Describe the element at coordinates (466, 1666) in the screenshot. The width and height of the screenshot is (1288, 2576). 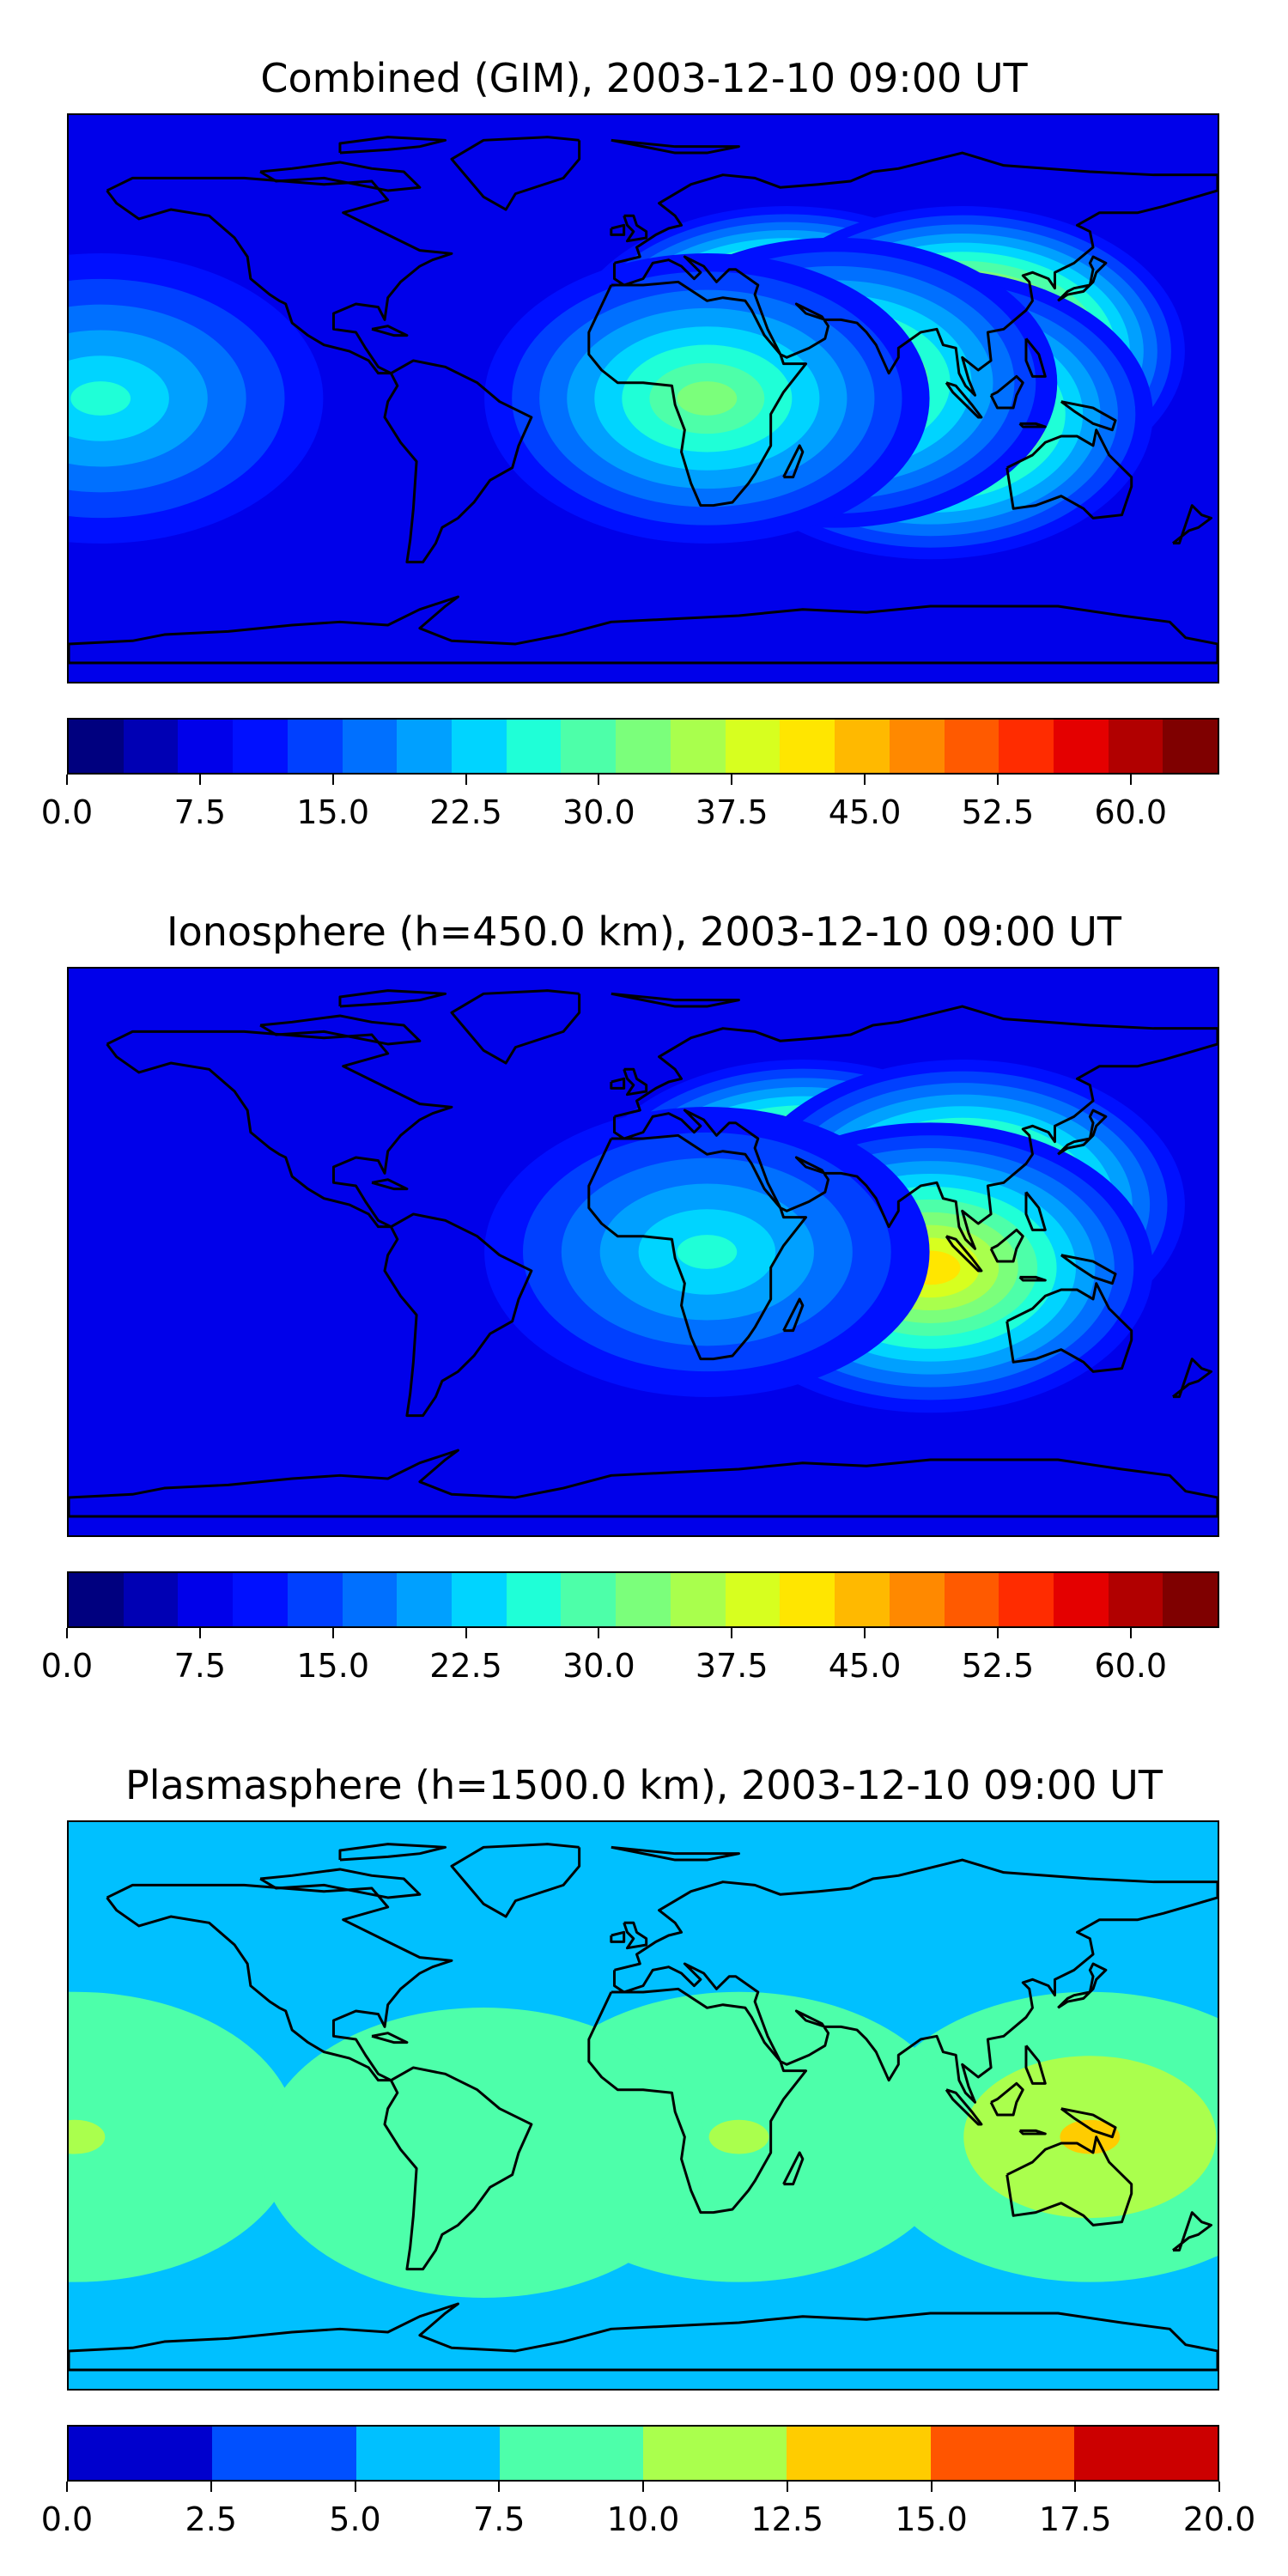
I see `colorbar-tick-label: 22.5` at that location.